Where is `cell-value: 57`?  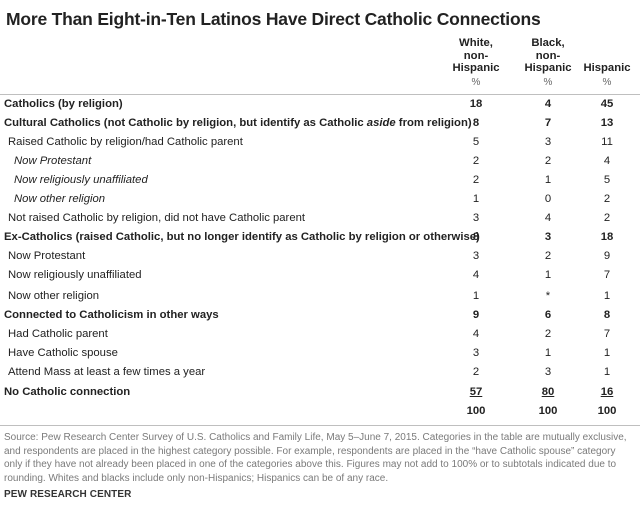
cell-value: 57 is located at coordinates (476, 392).